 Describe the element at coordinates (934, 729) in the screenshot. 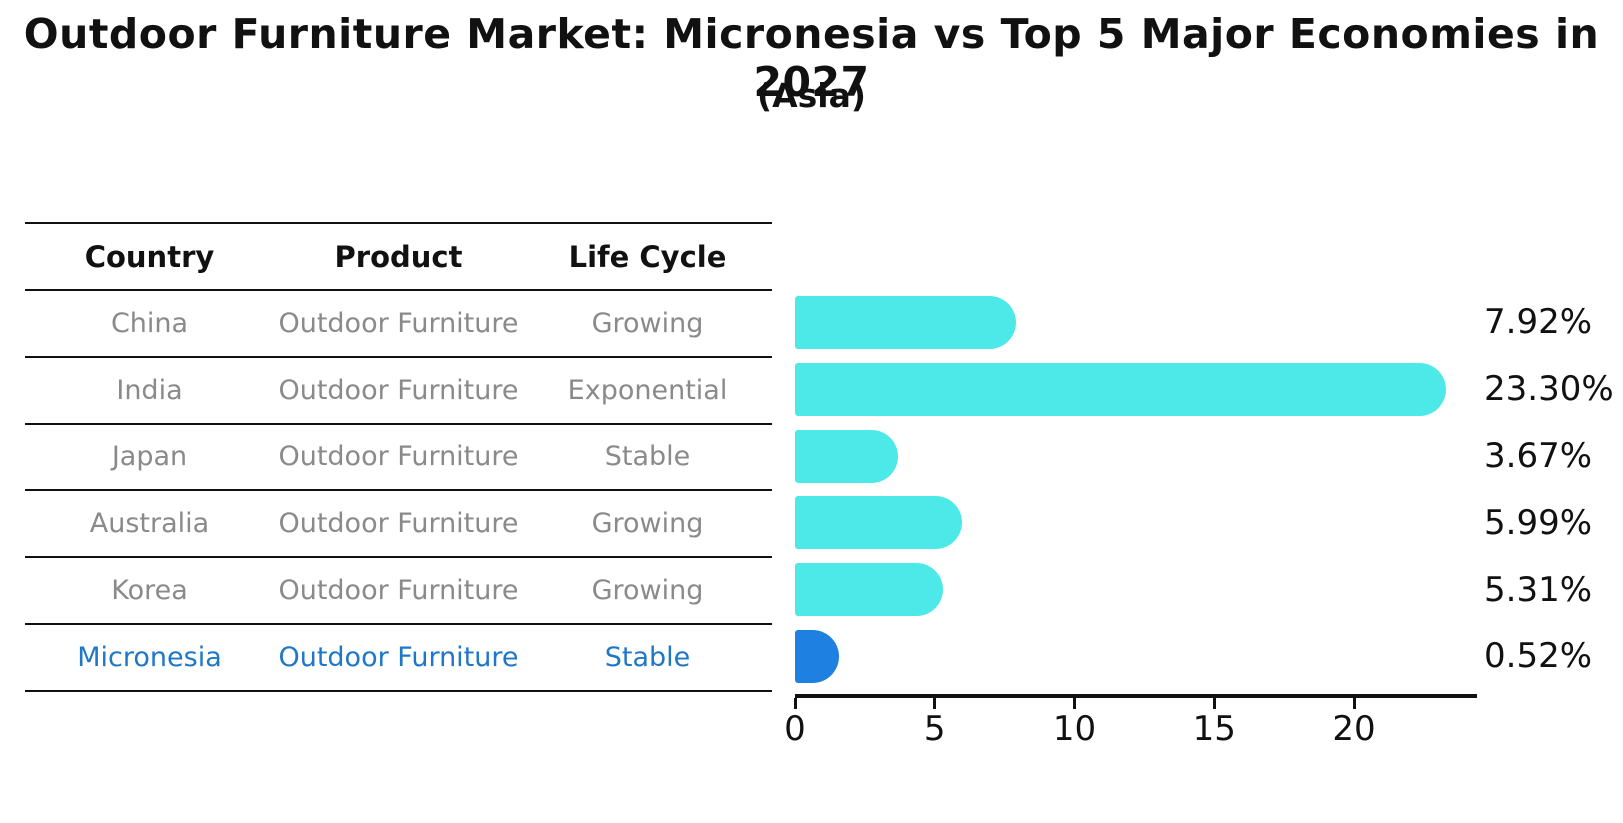

I see `x-axis-tick-label: 5` at that location.